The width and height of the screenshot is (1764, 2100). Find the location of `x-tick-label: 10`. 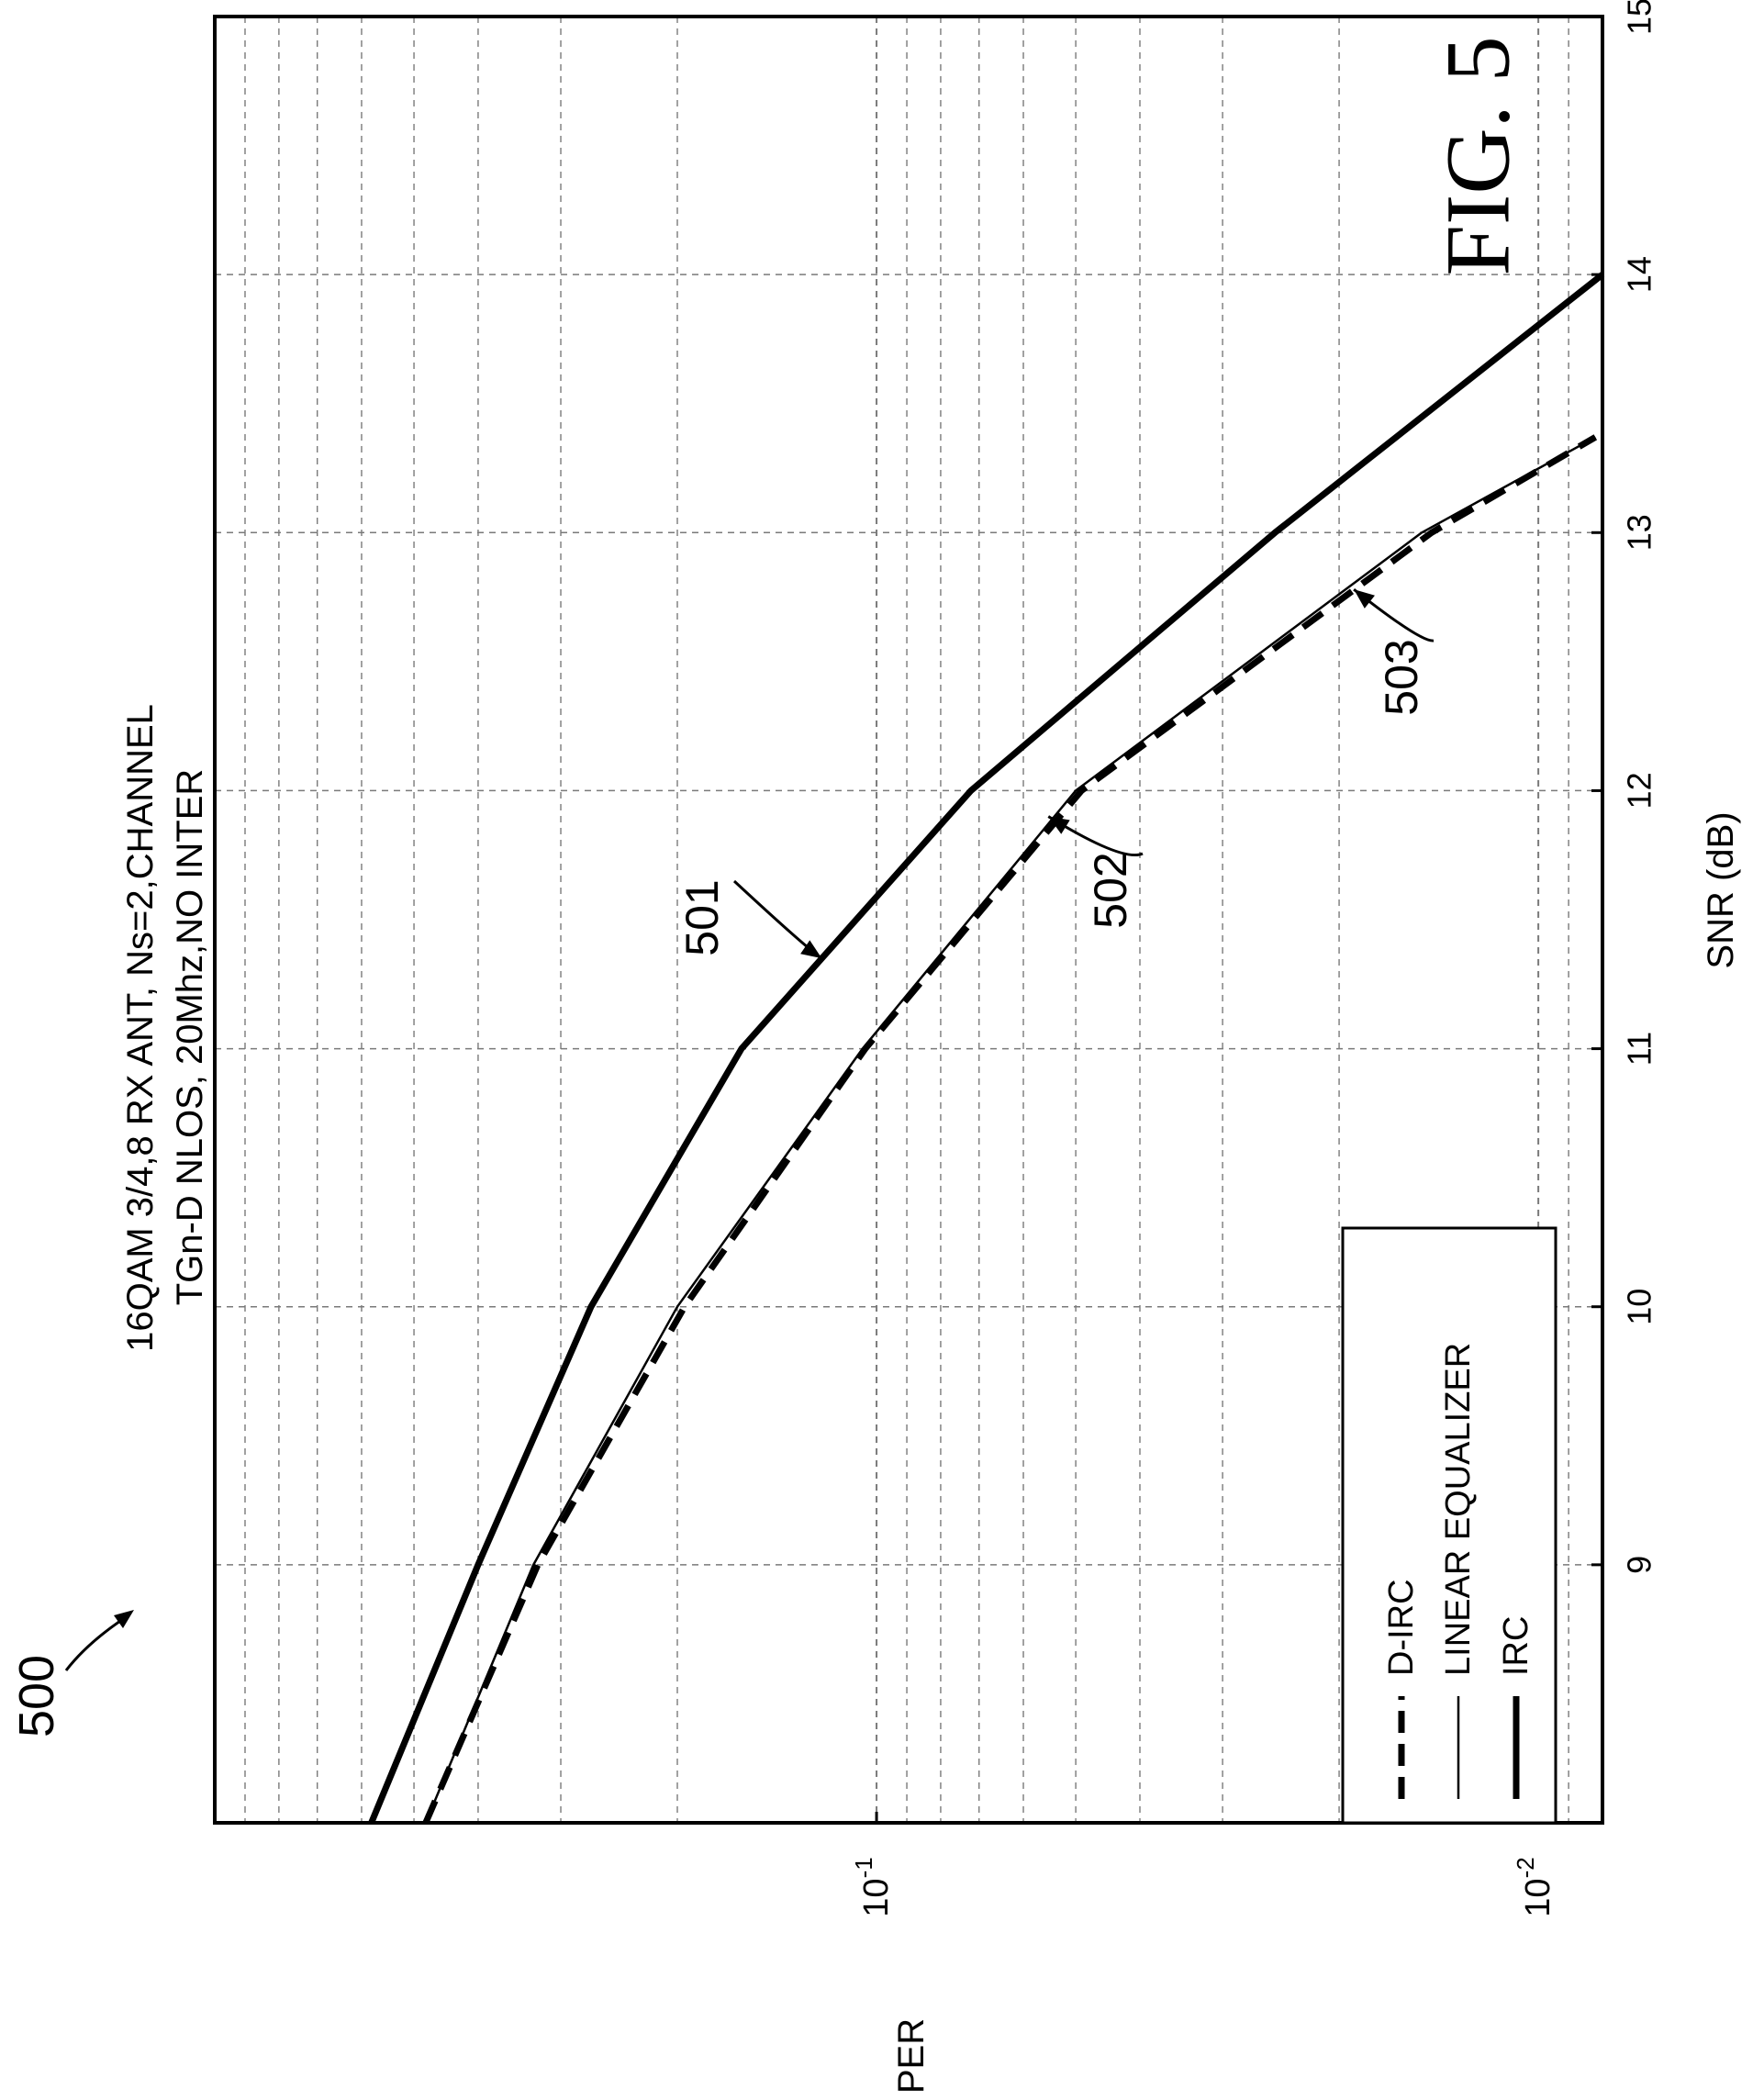

x-tick-label: 10 is located at coordinates (1639, 1307).